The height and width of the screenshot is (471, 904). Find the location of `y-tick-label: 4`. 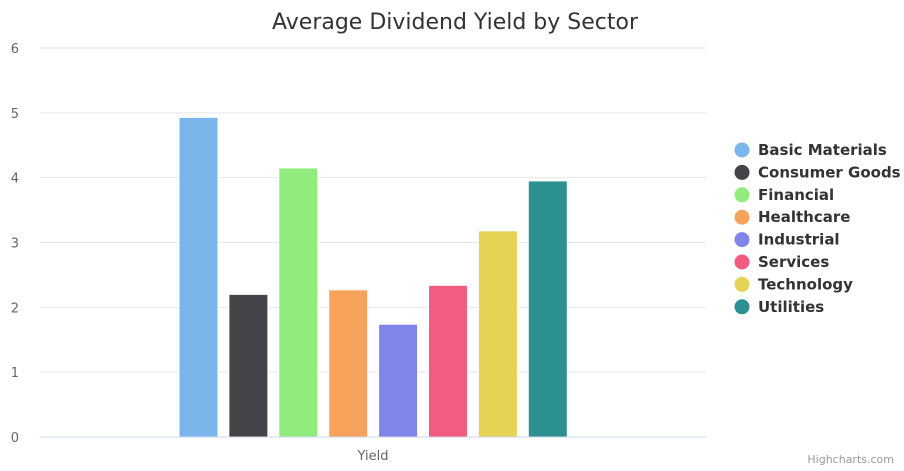

y-tick-label: 4 is located at coordinates (15, 179).